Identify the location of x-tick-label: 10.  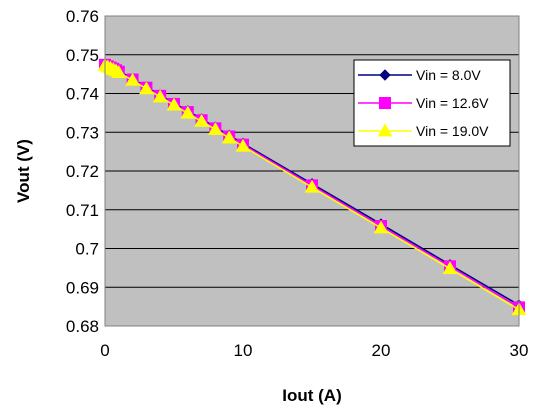
(243, 350).